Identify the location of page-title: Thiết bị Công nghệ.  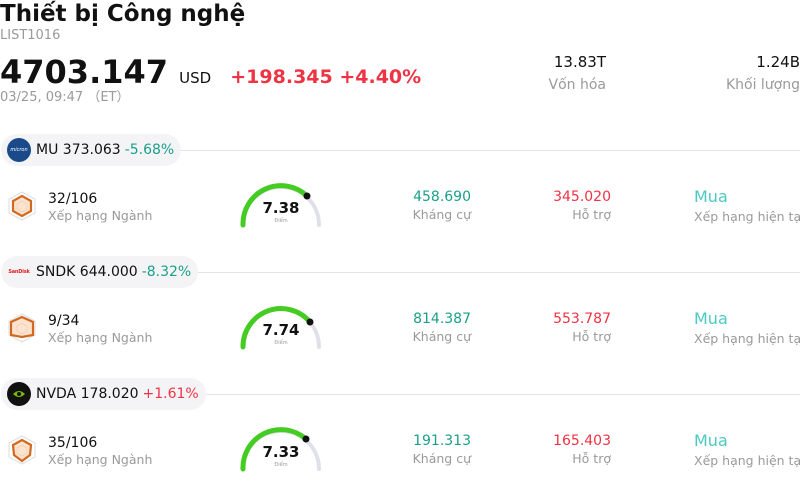
(123, 14).